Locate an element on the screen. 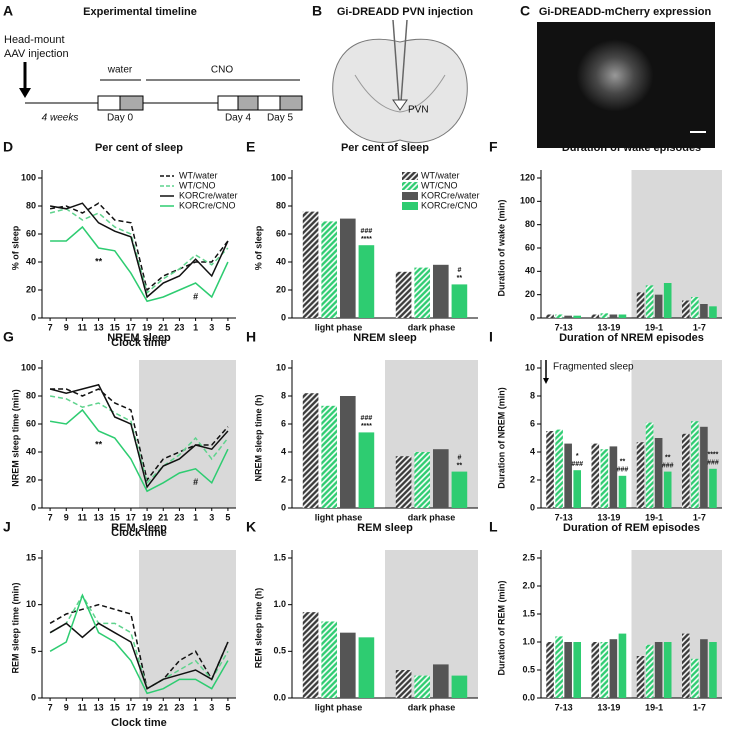 The height and width of the screenshot is (736, 729). chart-title: Duration of REM episodes is located at coordinates (631, 528).